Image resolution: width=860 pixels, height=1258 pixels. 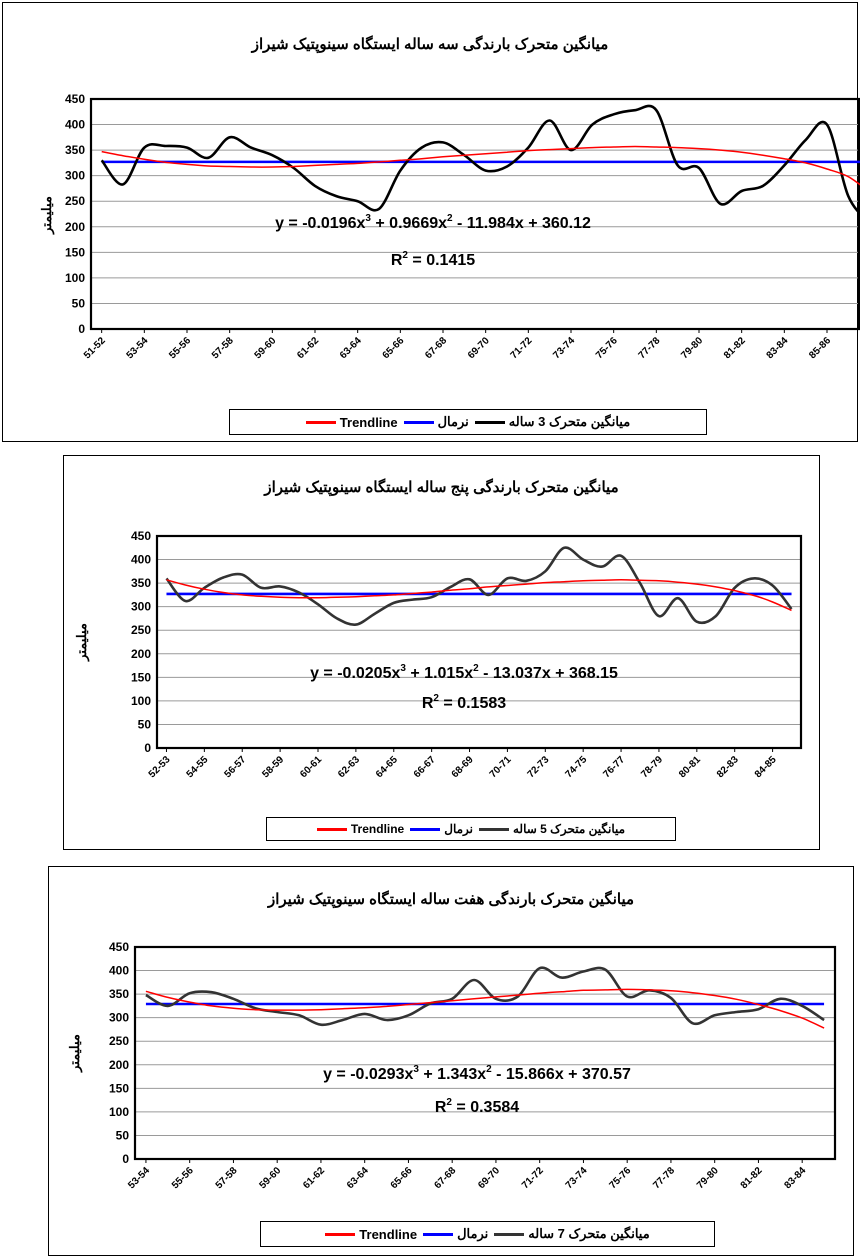 I want to click on x-tick-label: 53-54, so click(x=138, y=348).